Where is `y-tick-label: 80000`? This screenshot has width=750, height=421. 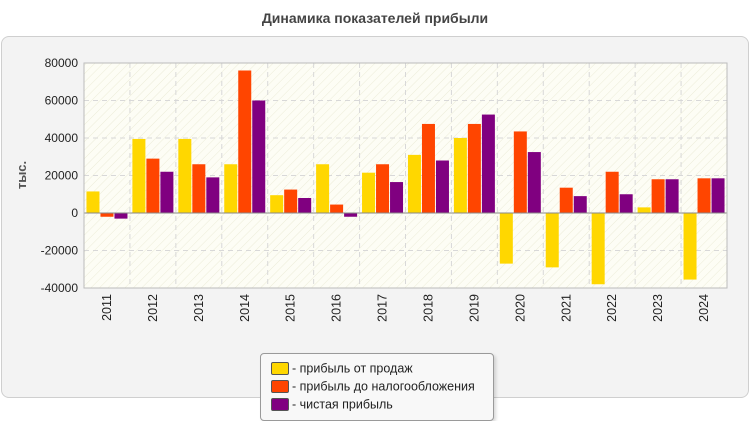 y-tick-label: 80000 is located at coordinates (62, 63).